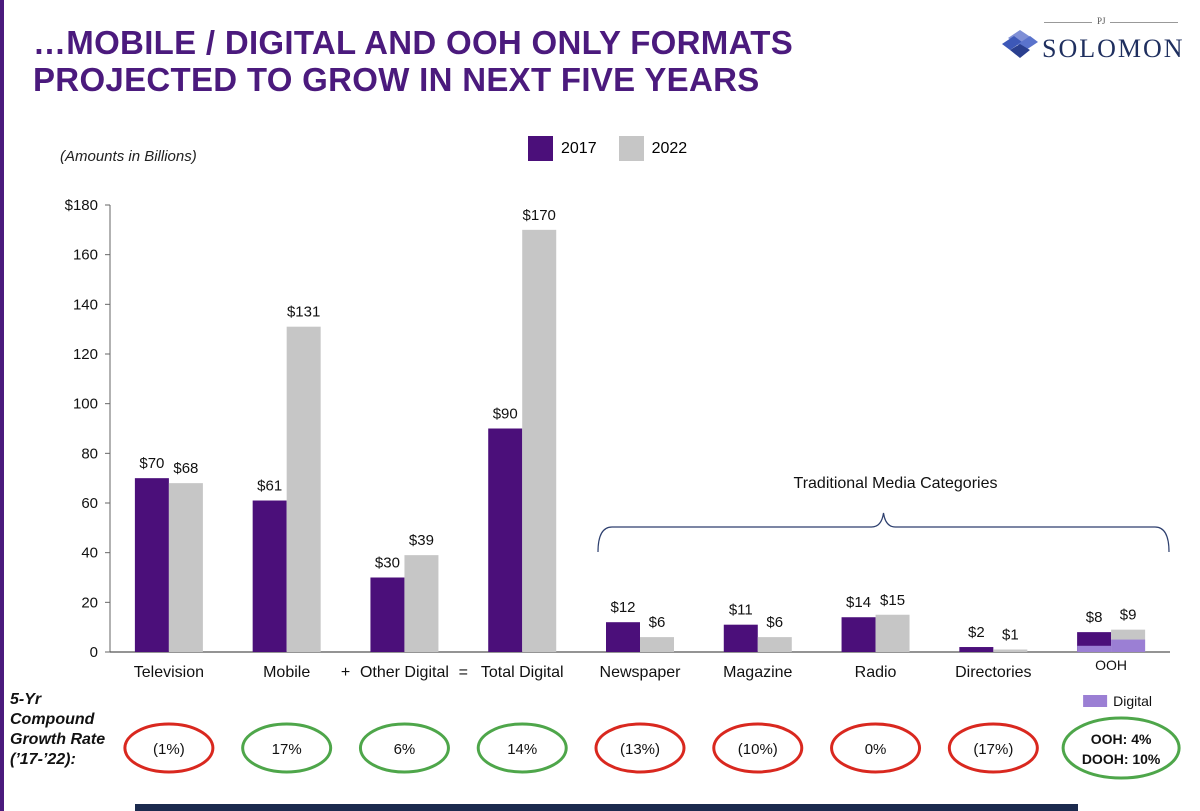 This screenshot has height=811, width=1200. What do you see at coordinates (89, 553) in the screenshot?
I see `y-tick-label: 40` at bounding box center [89, 553].